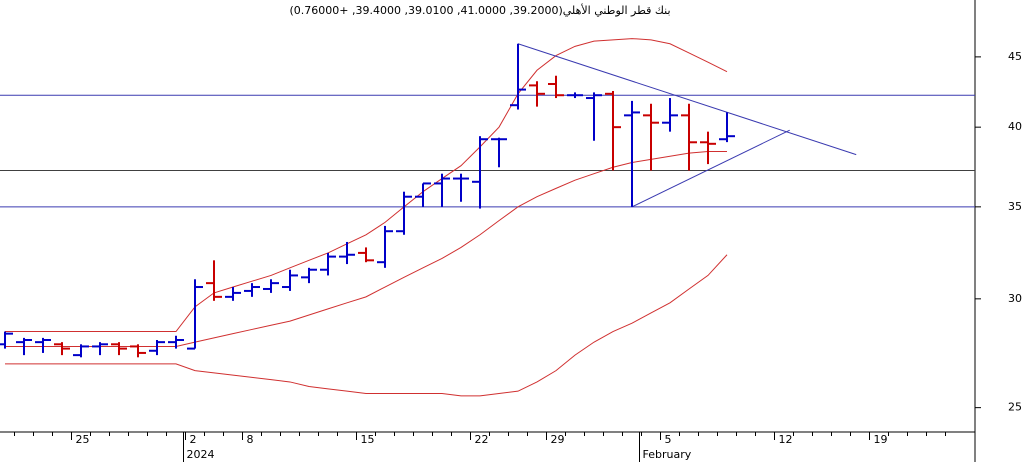 This screenshot has width=1024, height=462. Describe the element at coordinates (1015, 206) in the screenshot. I see `y-tick-label: 35` at that location.